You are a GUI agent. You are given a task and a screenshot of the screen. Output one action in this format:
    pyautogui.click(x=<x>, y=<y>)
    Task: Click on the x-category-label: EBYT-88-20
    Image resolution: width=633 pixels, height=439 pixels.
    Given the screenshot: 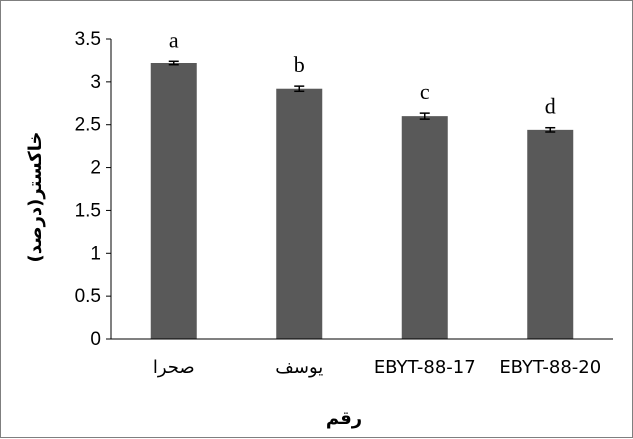 What is the action you would take?
    pyautogui.click(x=550, y=367)
    